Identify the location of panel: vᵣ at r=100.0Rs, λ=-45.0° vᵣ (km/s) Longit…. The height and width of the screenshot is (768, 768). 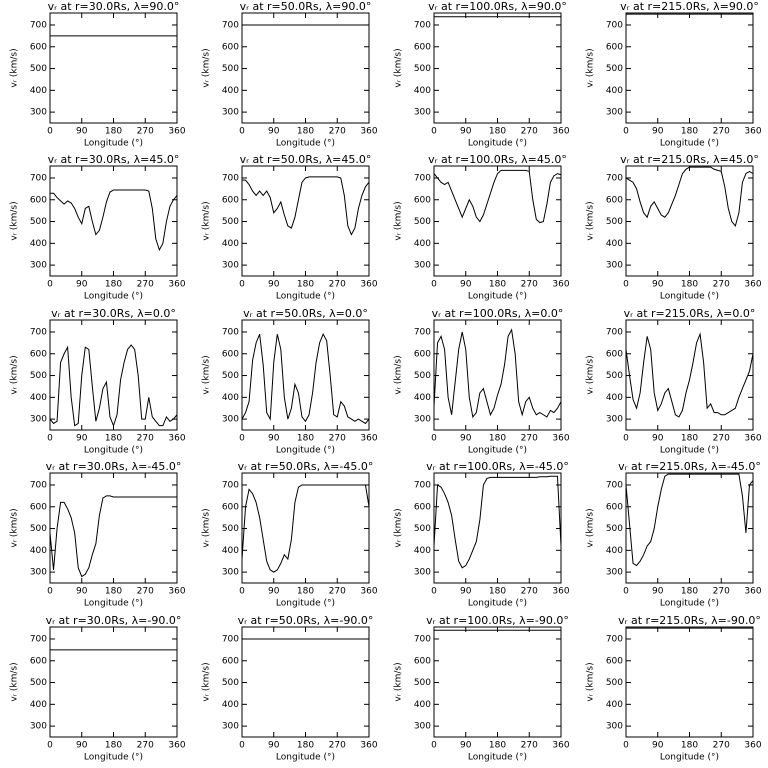
(482, 534).